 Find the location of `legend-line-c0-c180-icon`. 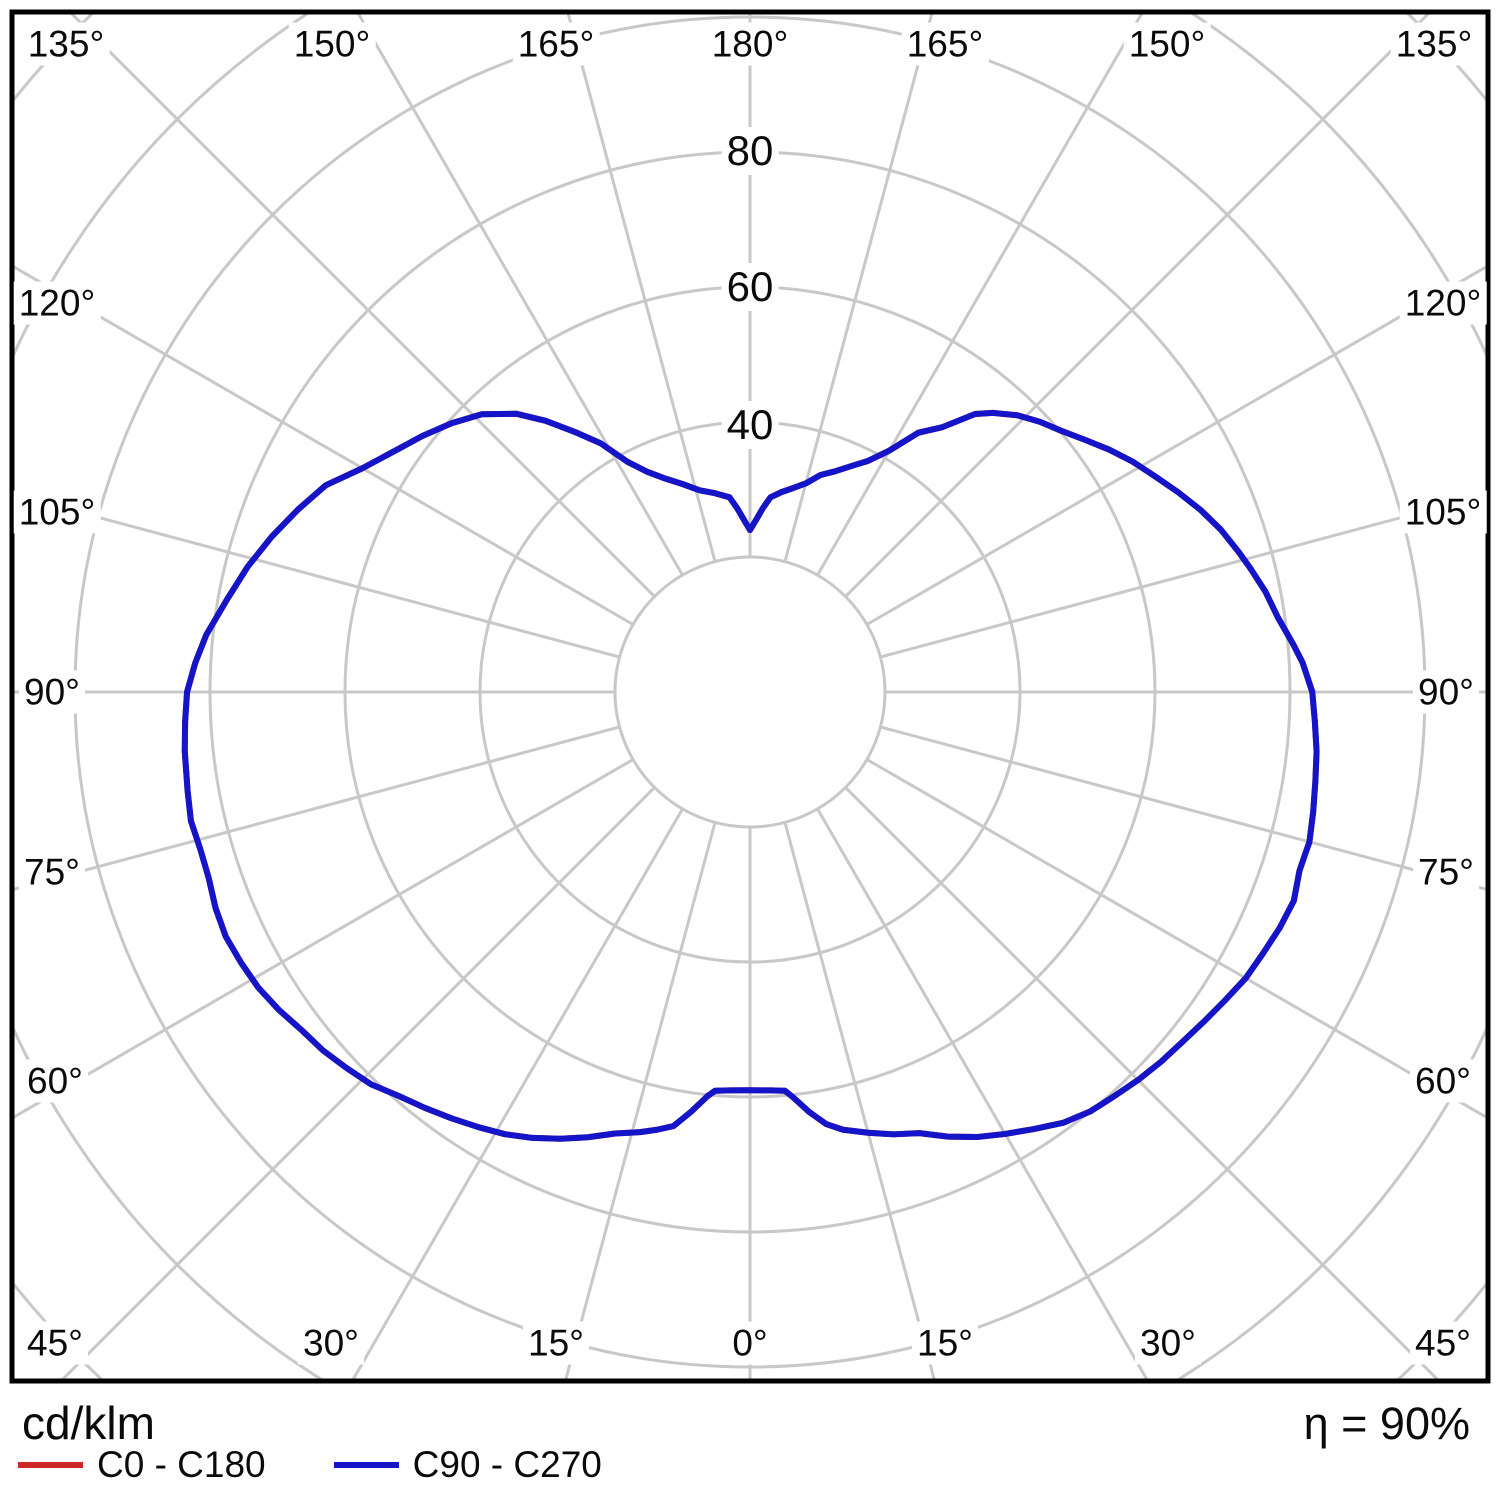

legend-line-c0-c180-icon is located at coordinates (50, 1465).